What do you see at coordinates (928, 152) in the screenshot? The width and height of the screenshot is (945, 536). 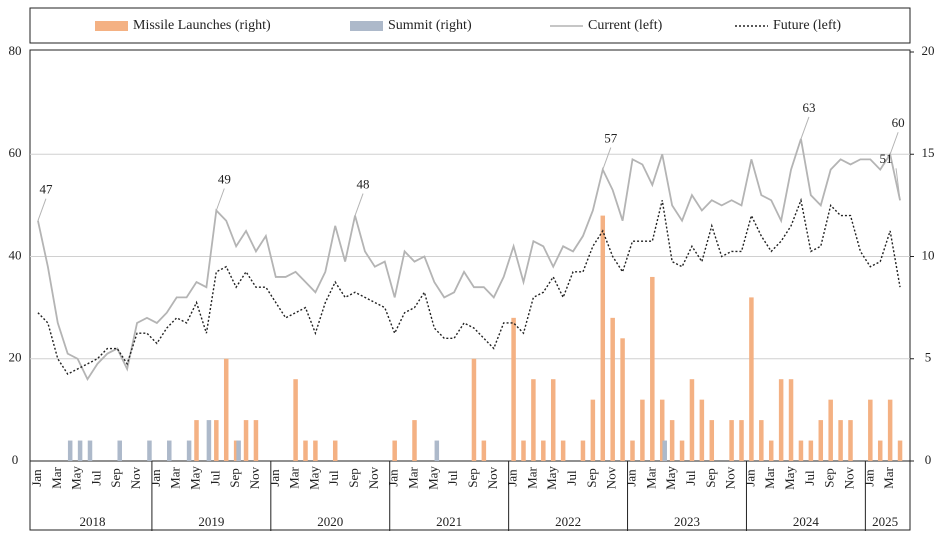 I see `y2-tick-label: 15` at bounding box center [928, 152].